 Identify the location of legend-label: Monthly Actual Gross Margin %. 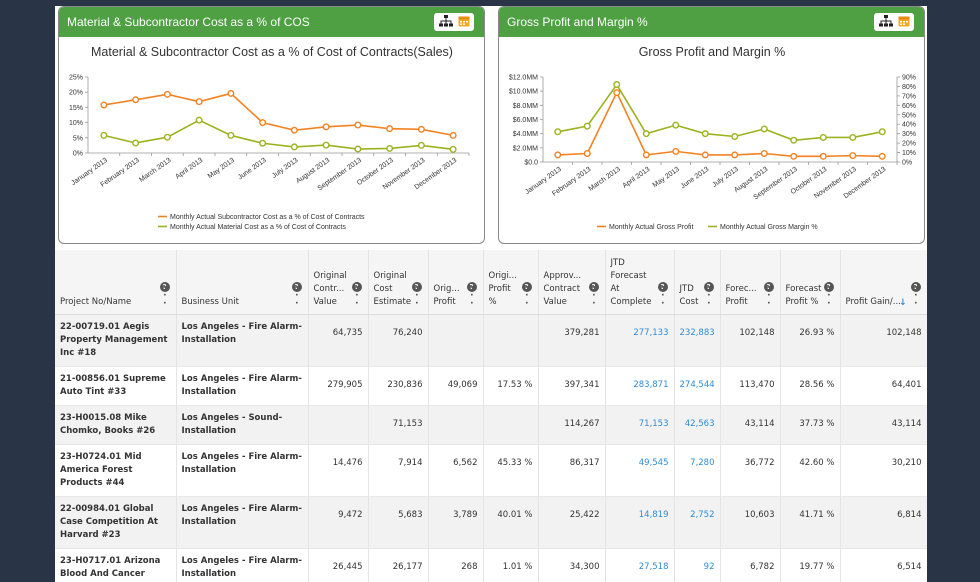
(769, 227).